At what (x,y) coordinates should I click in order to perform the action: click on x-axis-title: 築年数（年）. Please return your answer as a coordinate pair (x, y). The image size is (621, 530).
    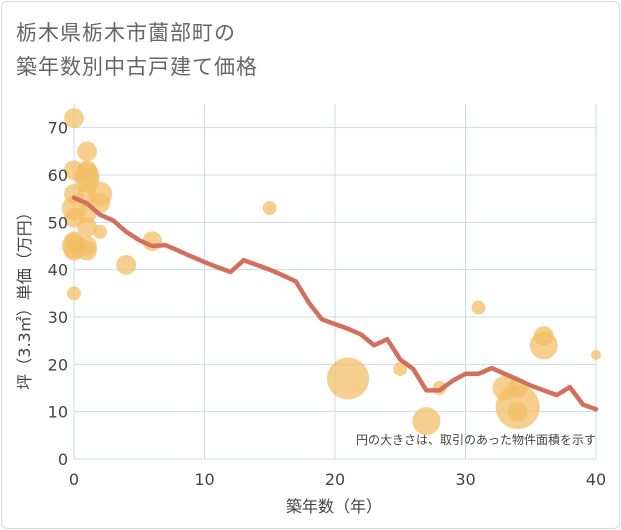
    Looking at the image, I should click on (334, 506).